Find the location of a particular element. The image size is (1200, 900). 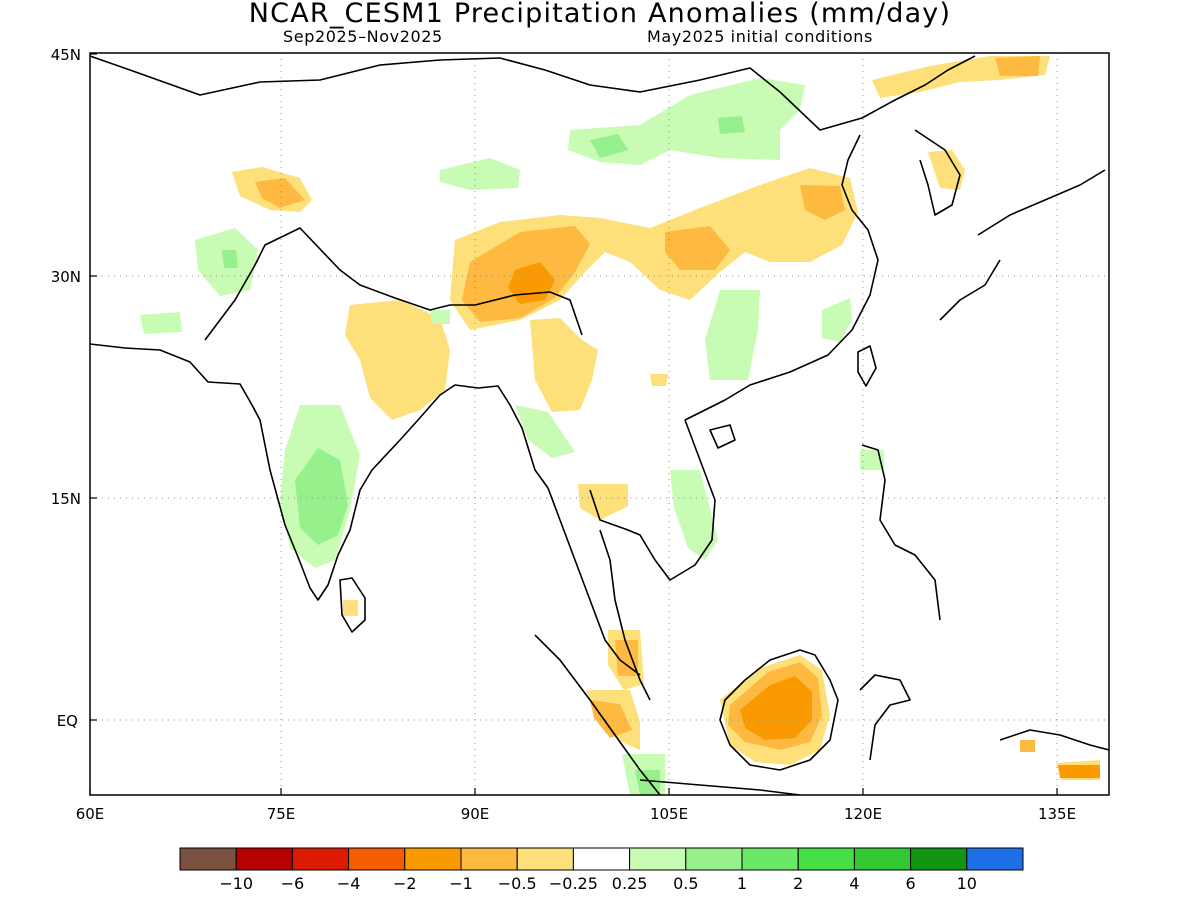

coastline-srilanka is located at coordinates (352, 605).